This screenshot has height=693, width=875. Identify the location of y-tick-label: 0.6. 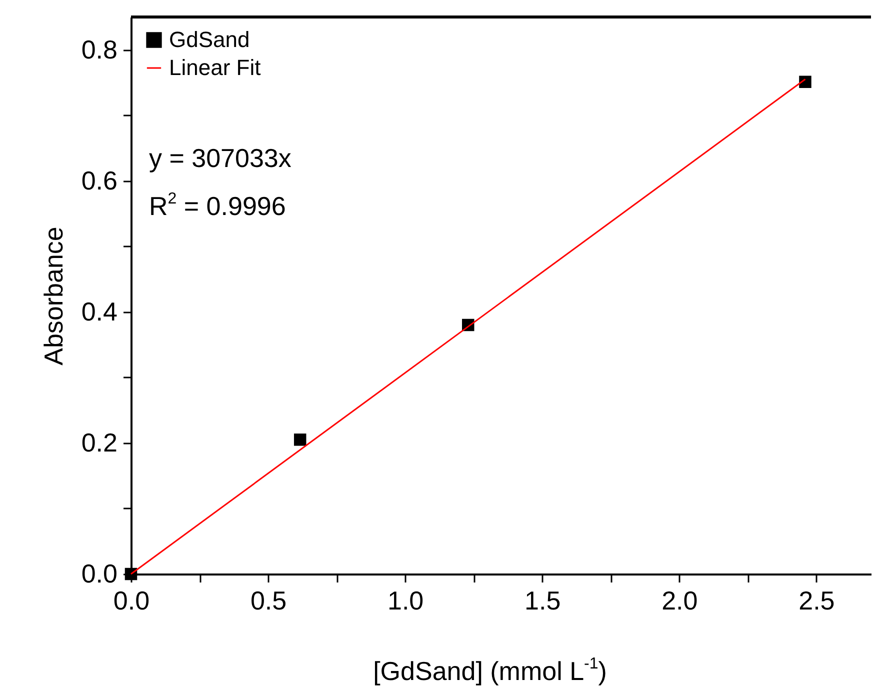
(99, 180).